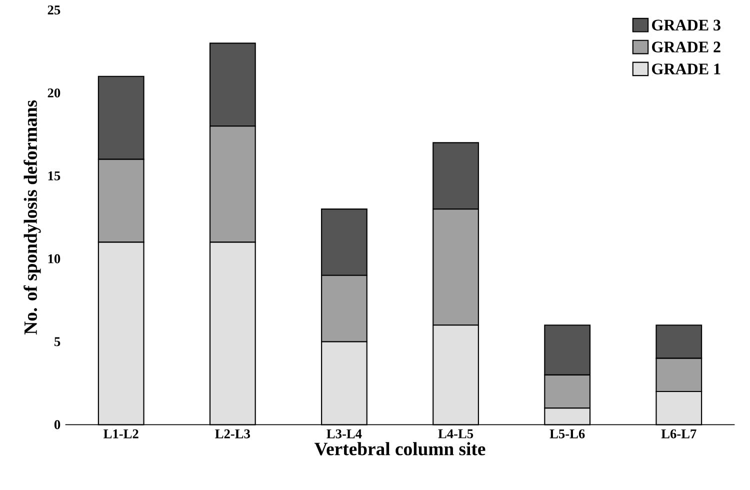 This screenshot has height=490, width=750. What do you see at coordinates (232, 433) in the screenshot?
I see `x-tick-label: L2-L3` at bounding box center [232, 433].